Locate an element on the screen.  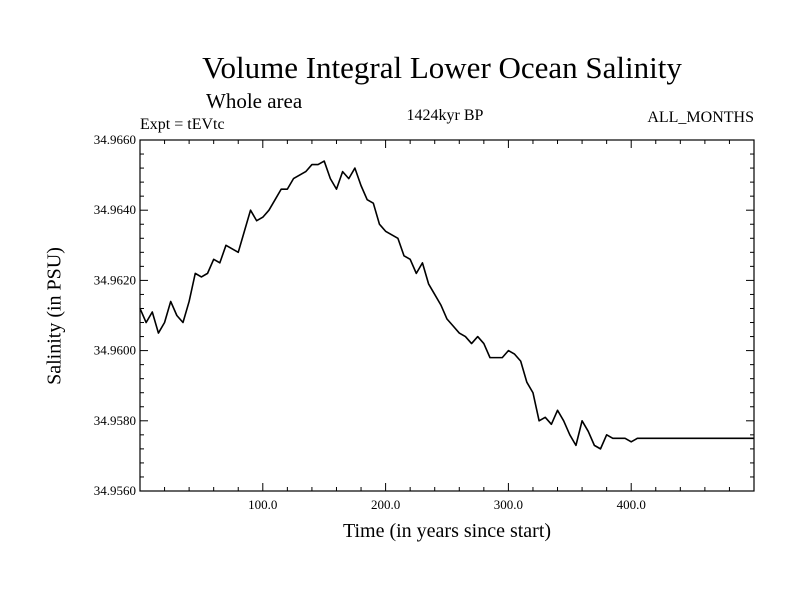
x-tick-label: 100.0 is located at coordinates (262, 504).